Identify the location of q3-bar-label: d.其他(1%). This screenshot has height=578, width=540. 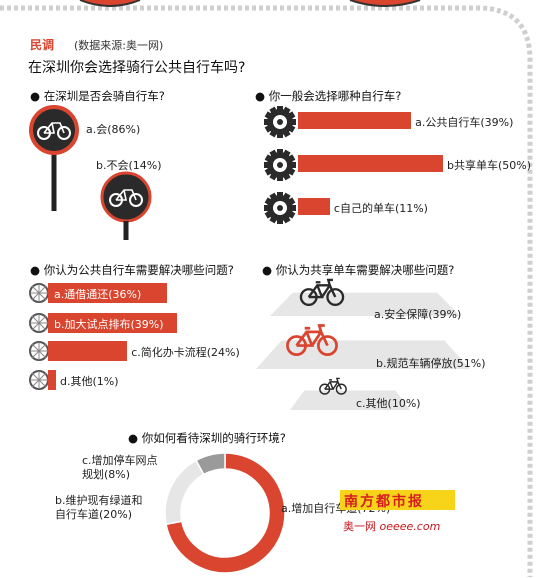
(89, 381).